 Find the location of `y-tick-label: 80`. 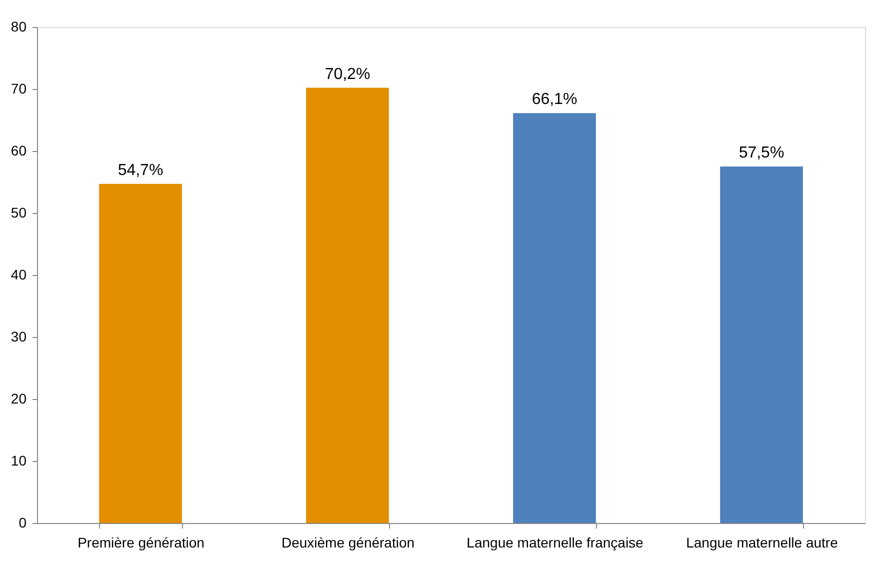

y-tick-label: 80 is located at coordinates (18, 26).